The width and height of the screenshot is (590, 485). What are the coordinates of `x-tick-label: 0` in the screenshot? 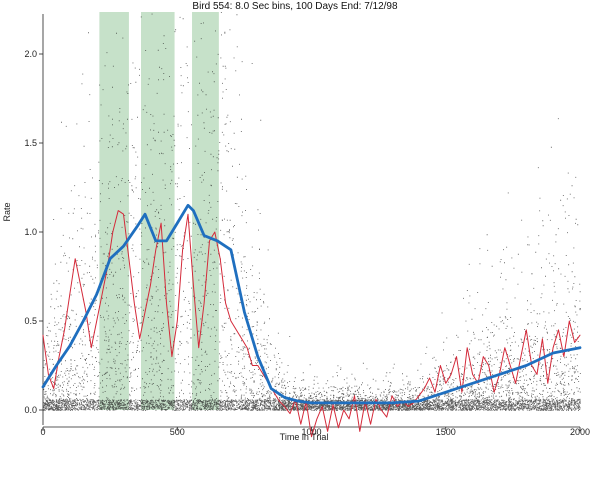 It's located at (42, 432).